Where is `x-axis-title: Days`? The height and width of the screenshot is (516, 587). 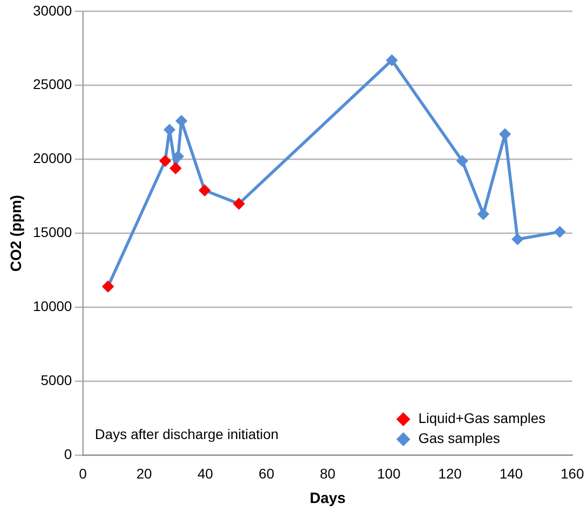
x-axis-title: Days is located at coordinates (328, 499).